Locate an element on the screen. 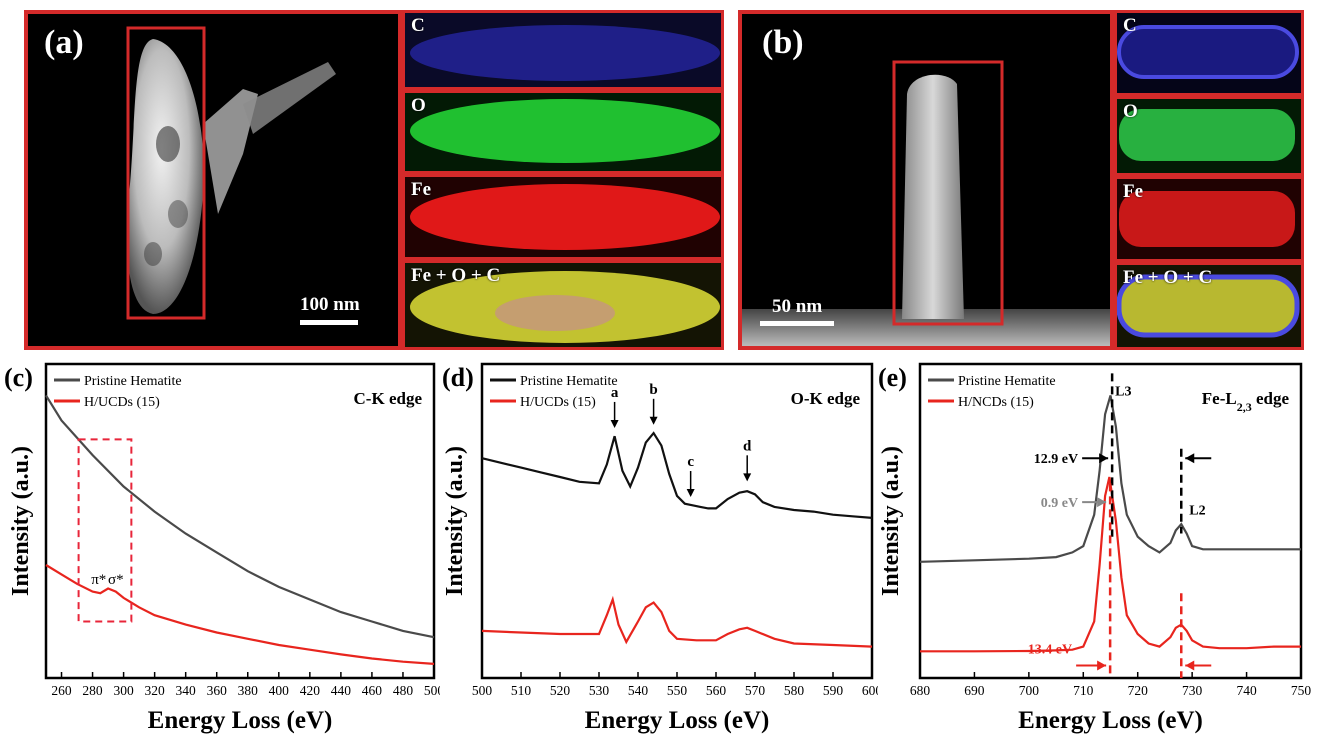 This screenshot has height=734, width=1317. chart-0-xtick-label-1: 280 is located at coordinates (92, 690).